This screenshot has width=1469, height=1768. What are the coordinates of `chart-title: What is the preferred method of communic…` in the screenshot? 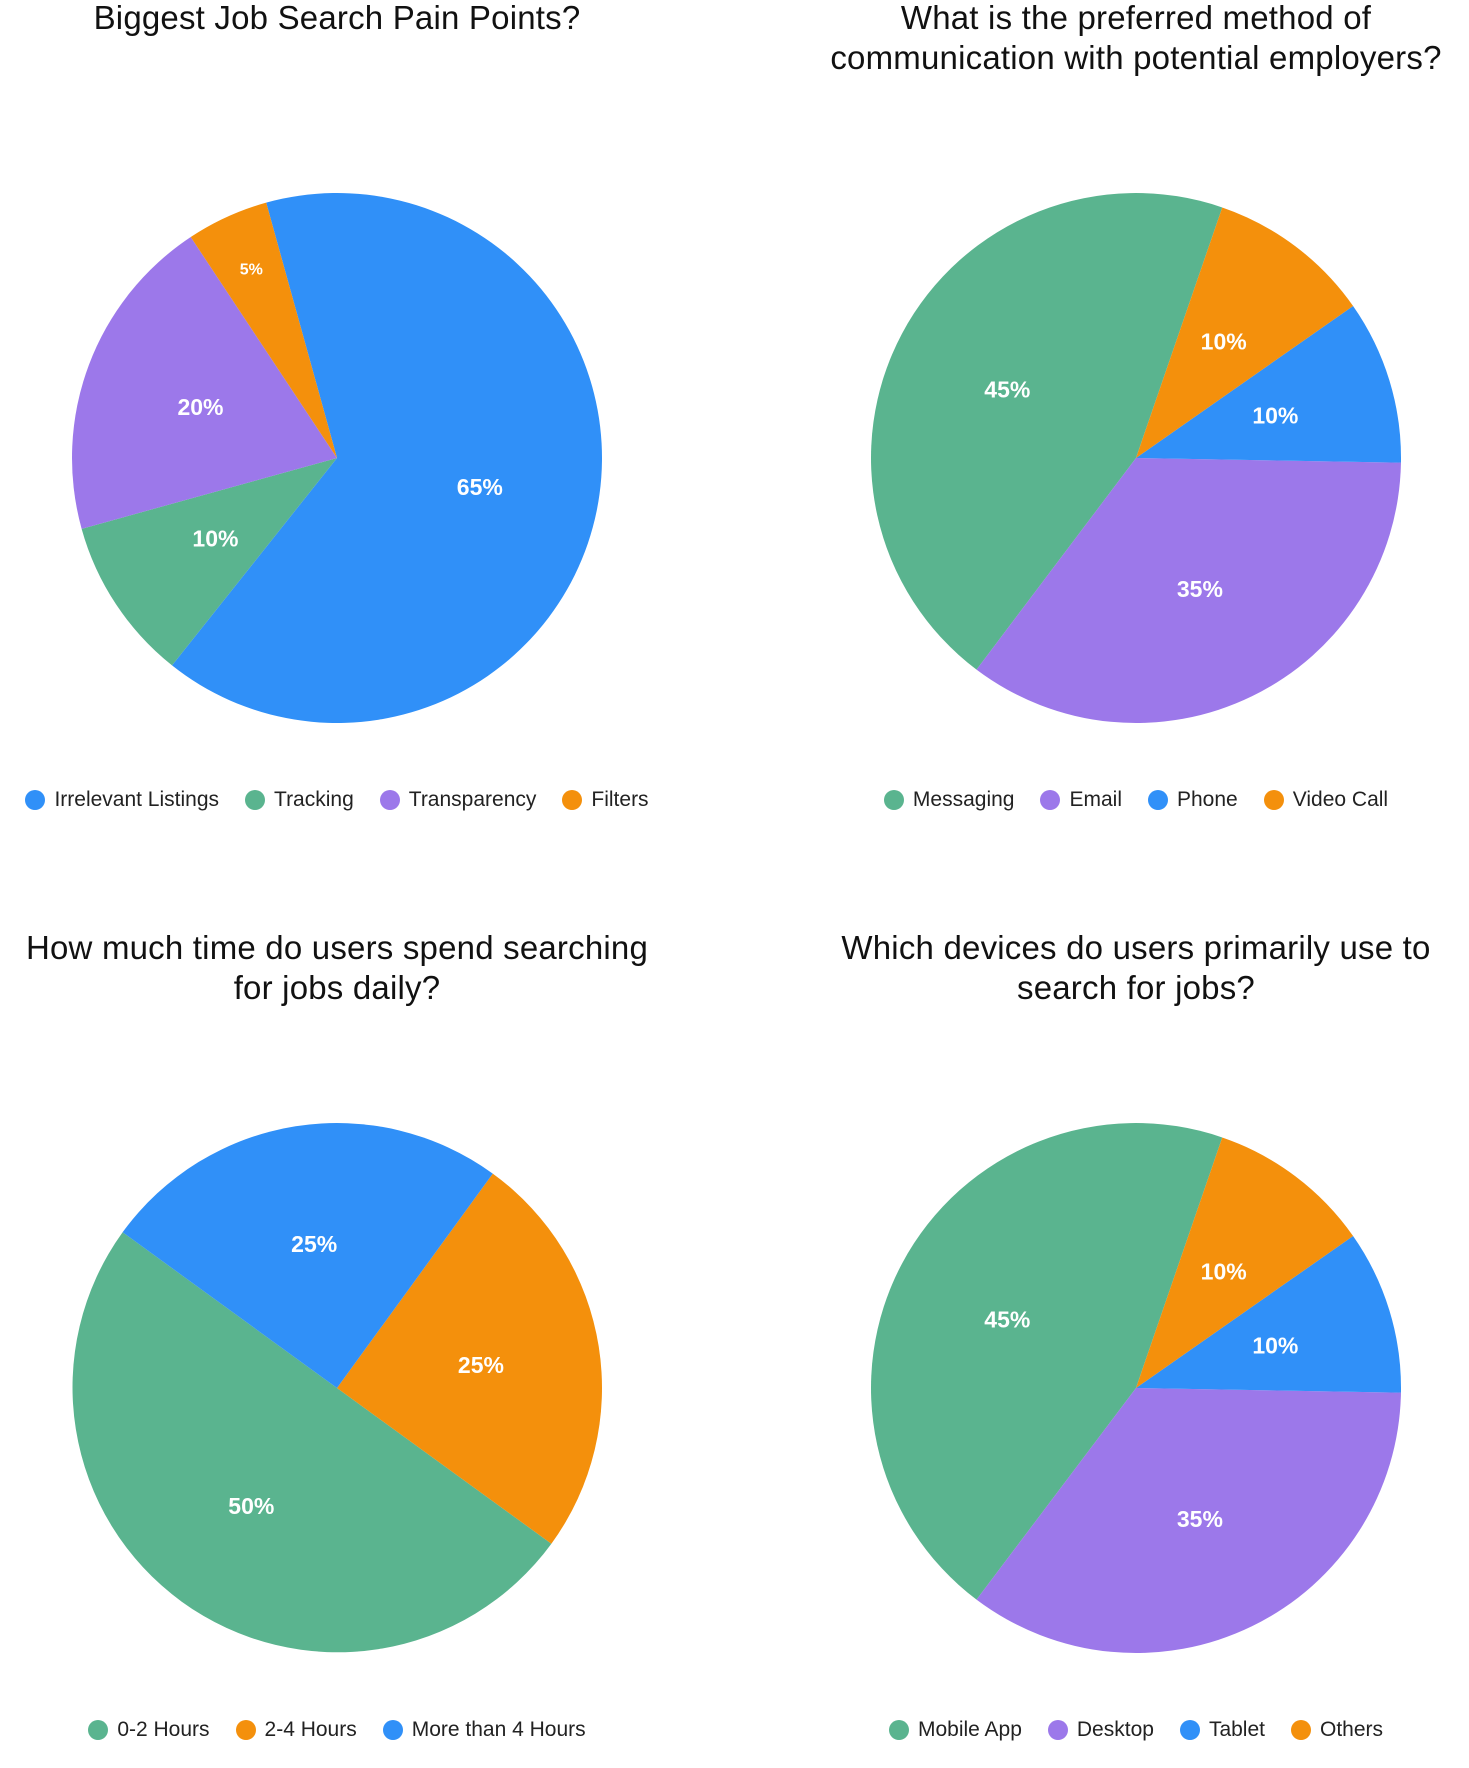 It's located at (1136, 38).